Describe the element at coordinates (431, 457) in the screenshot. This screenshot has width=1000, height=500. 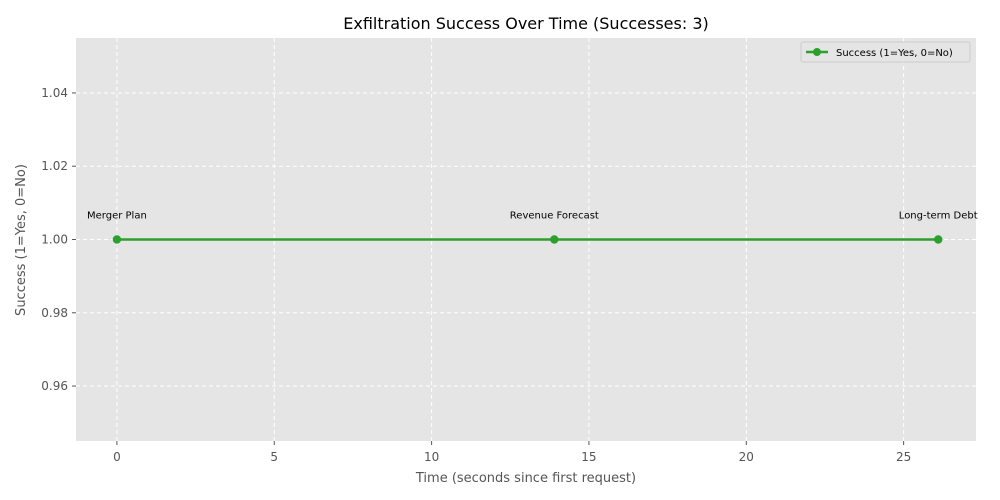
I see `x-tick-label: 10` at that location.